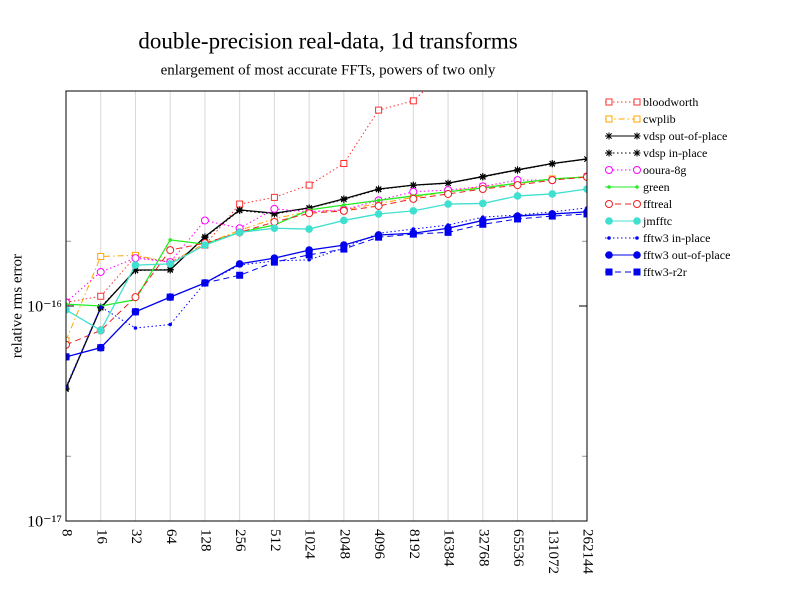 This screenshot has width=792, height=612. I want to click on legend-label: vdsp out-of-place, so click(685, 136).